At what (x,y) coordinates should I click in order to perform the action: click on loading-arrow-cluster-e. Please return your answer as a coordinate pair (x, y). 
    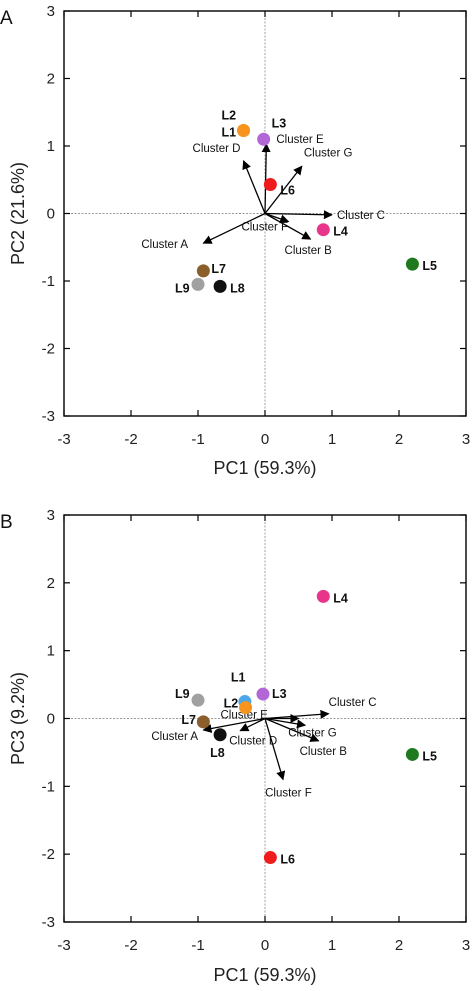
    Looking at the image, I should click on (266, 178).